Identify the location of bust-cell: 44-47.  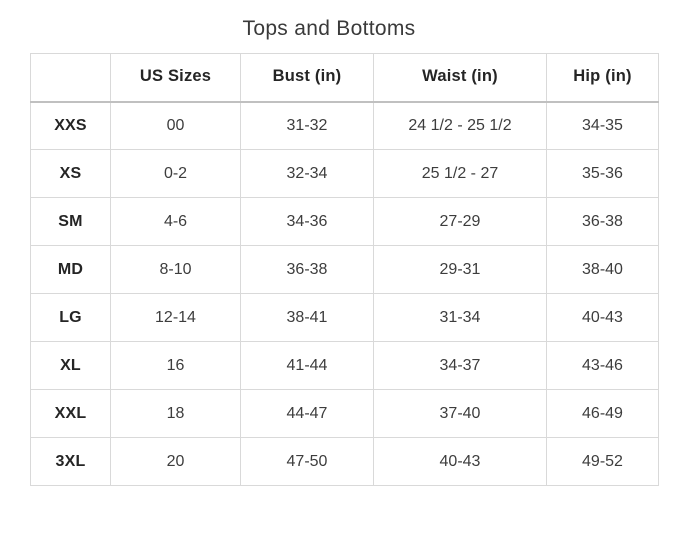
(307, 413).